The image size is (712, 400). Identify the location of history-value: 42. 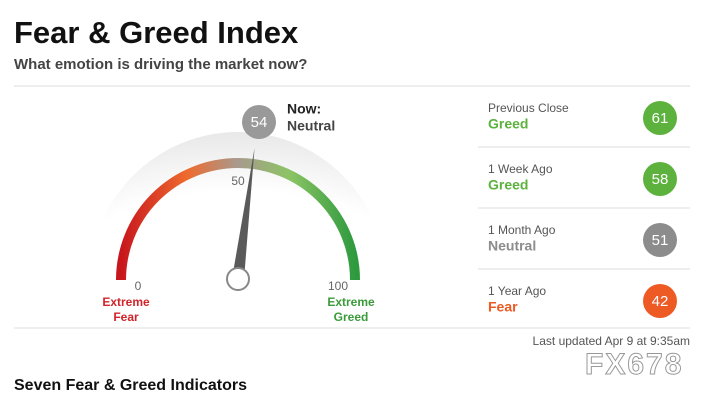
(660, 301).